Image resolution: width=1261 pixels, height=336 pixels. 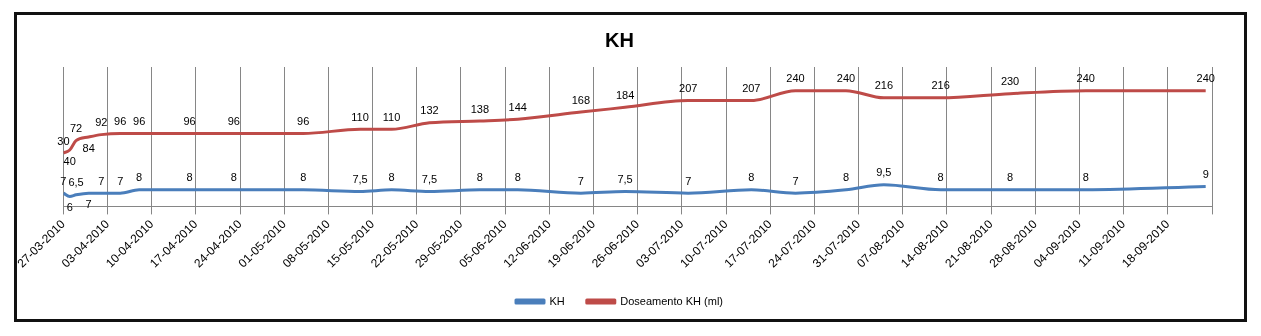 What do you see at coordinates (69, 206) in the screenshot?
I see `data-label: 6` at bounding box center [69, 206].